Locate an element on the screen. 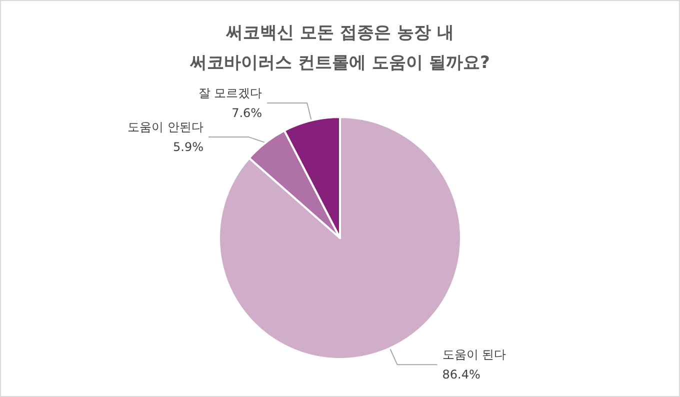 The height and width of the screenshot is (397, 680). data-label: 7.6% is located at coordinates (247, 113).